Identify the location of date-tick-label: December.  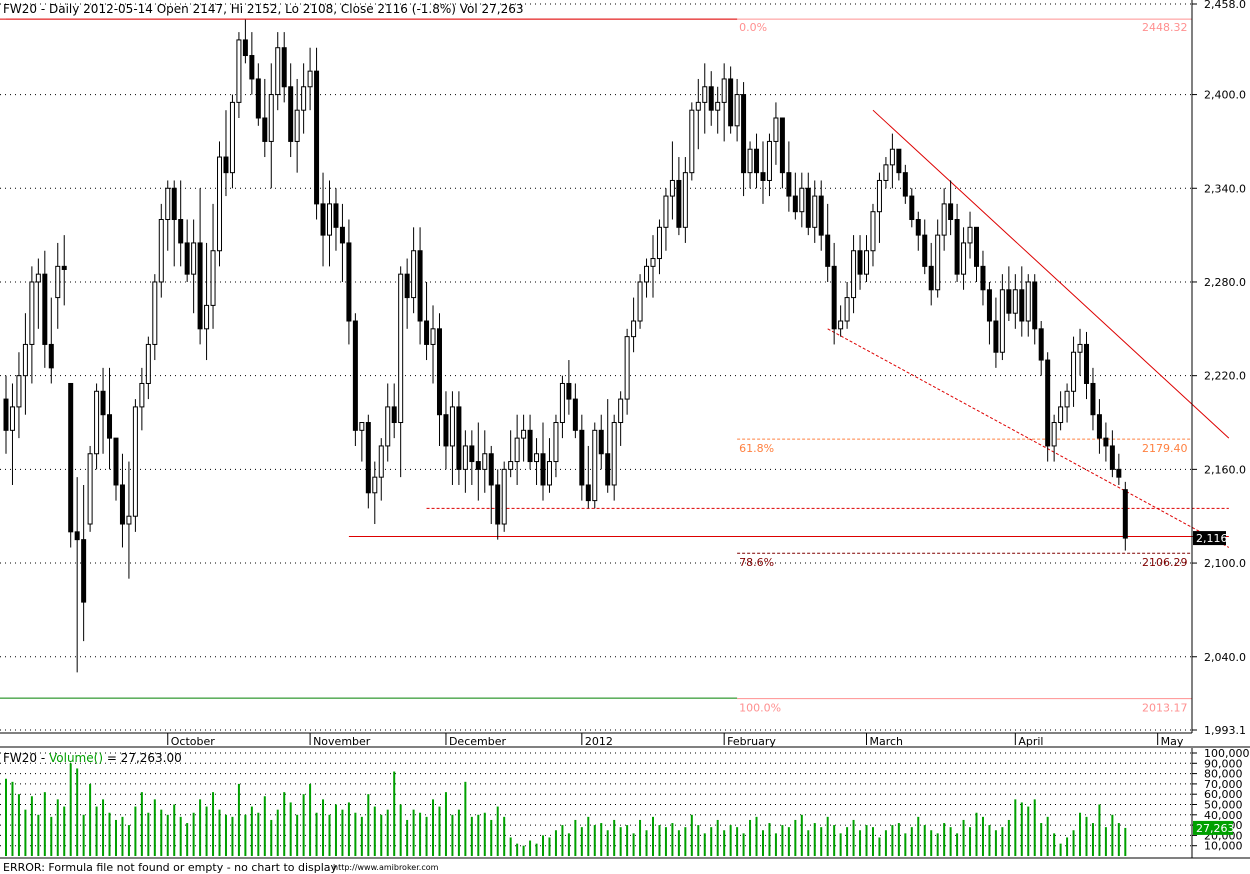
(478, 741).